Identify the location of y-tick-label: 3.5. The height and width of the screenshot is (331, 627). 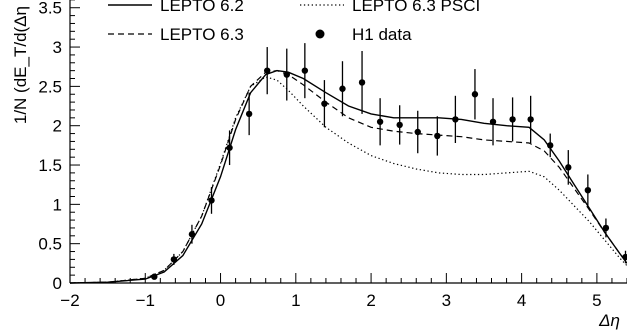
(50, 9).